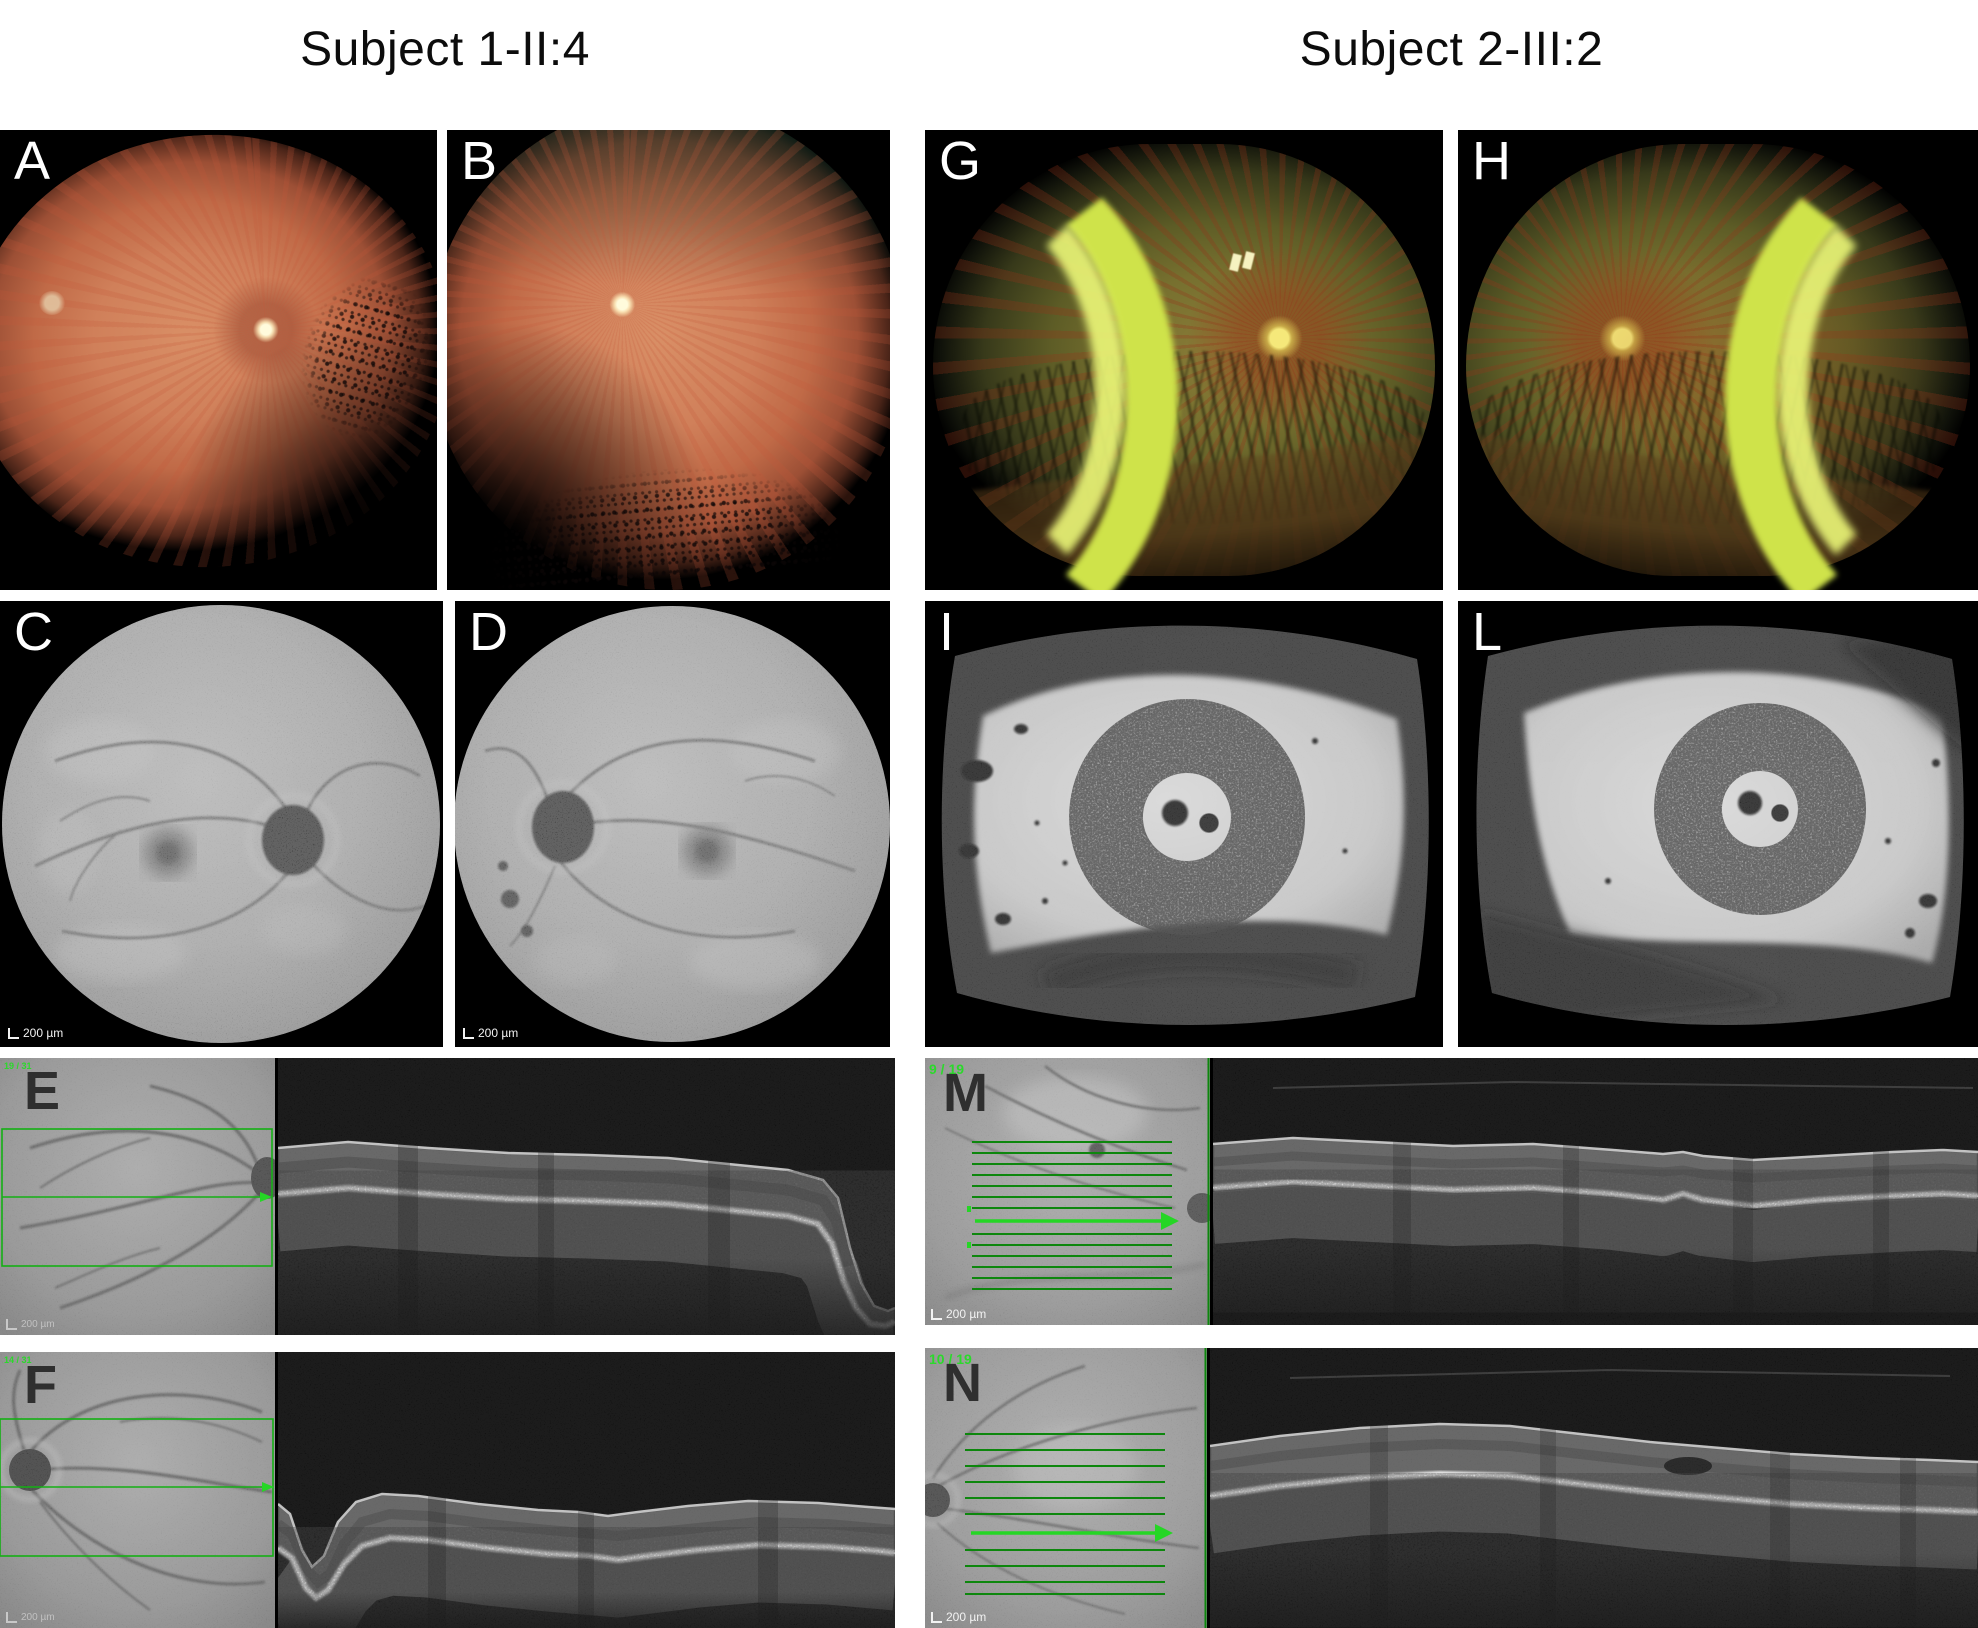  What do you see at coordinates (668, 360) in the screenshot?
I see `panel-b-fundus-photo: B` at bounding box center [668, 360].